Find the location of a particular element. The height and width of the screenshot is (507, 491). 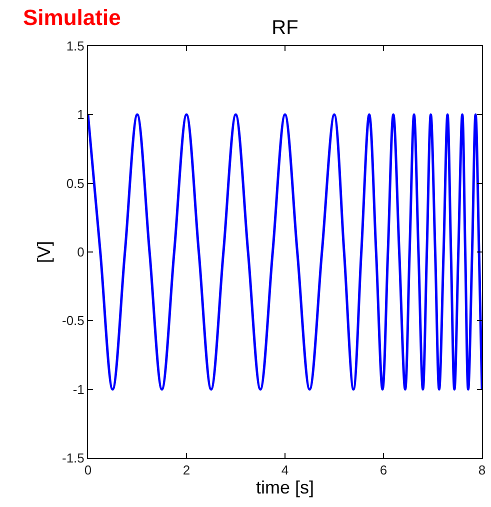

chart-title: RF is located at coordinates (285, 28).